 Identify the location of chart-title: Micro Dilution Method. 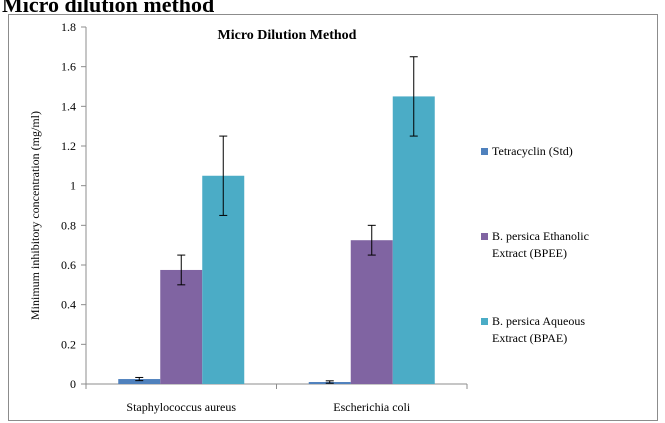
(287, 35).